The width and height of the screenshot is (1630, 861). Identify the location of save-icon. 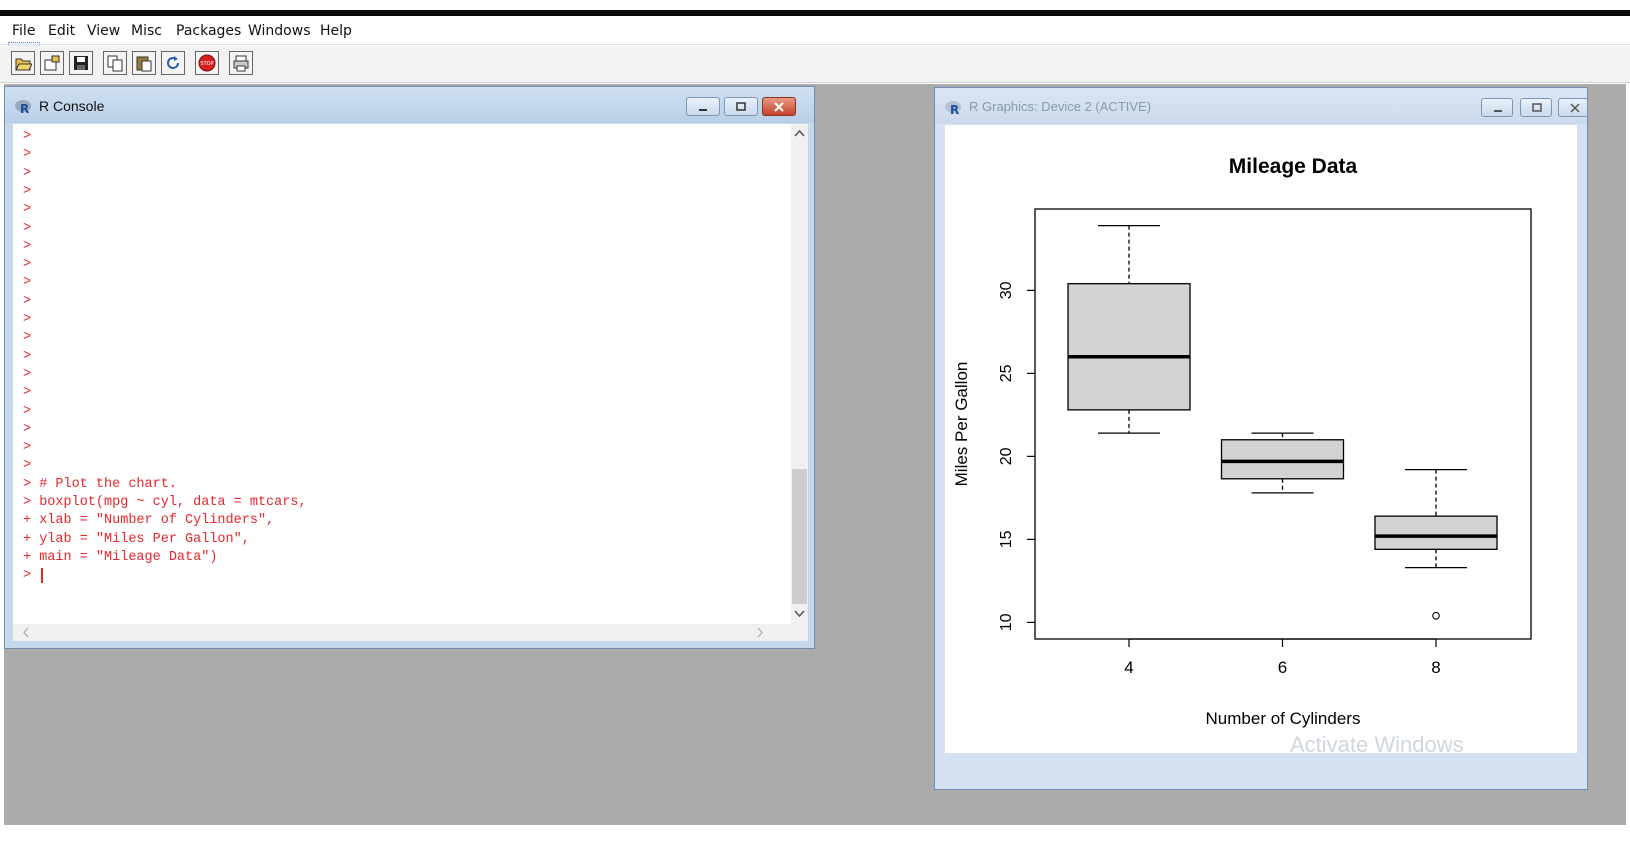
(81, 63).